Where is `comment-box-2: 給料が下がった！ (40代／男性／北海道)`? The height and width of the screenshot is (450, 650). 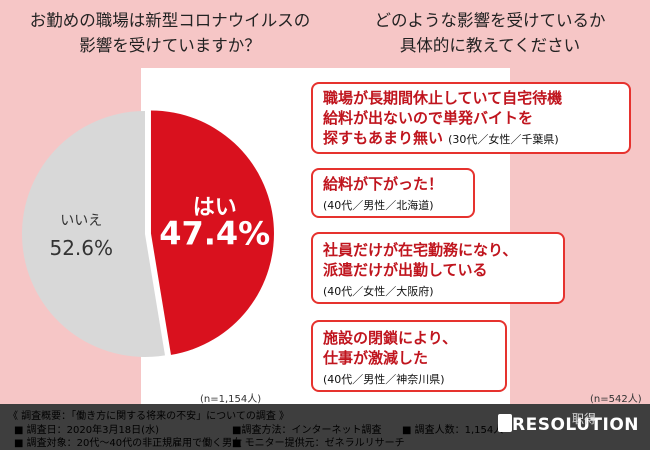
comment-box-2: 給料が下がった！ (40代／男性／北海道) is located at coordinates (393, 193).